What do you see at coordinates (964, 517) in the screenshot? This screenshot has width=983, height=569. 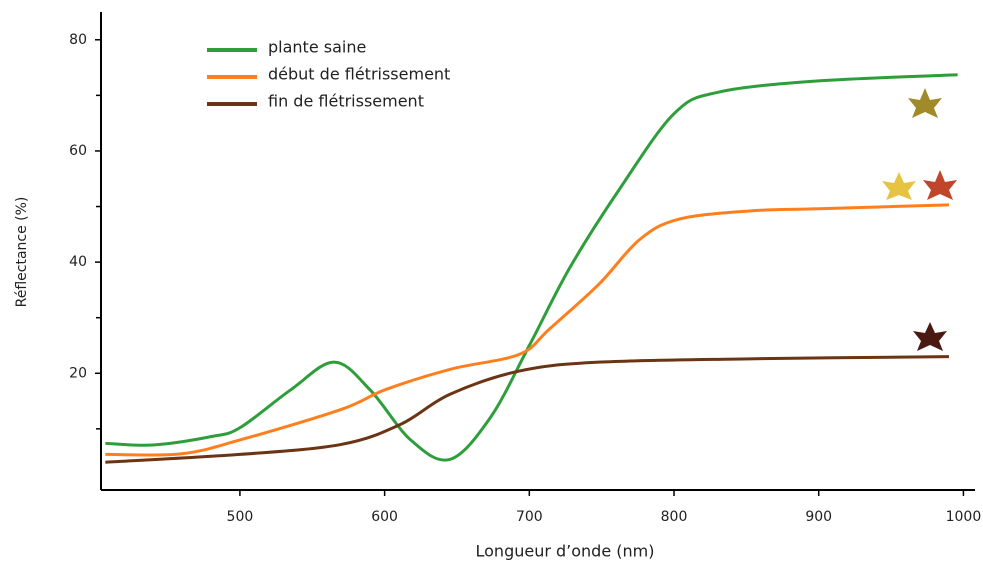 I see `x-tick-label: 1000` at bounding box center [964, 517].